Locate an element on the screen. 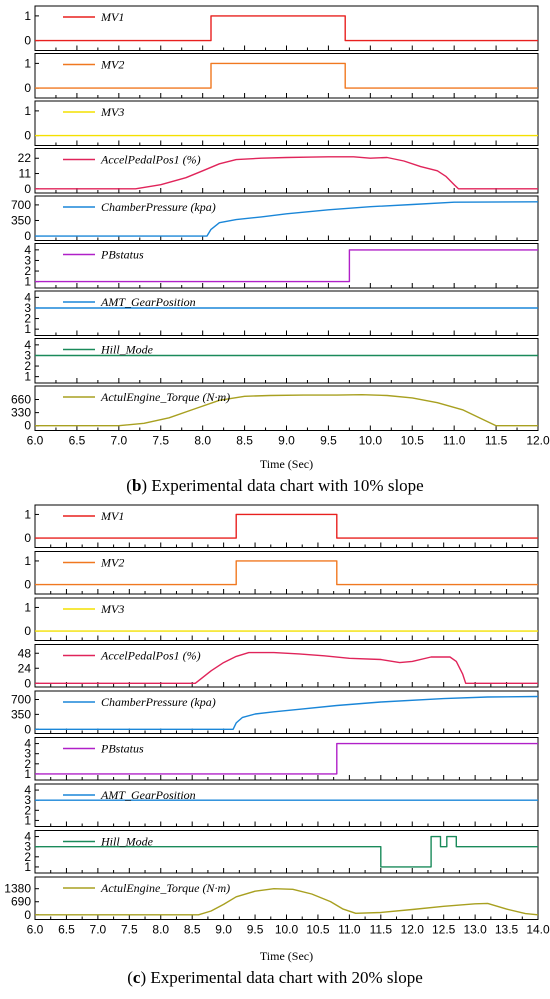 This screenshot has height=999, width=550. y-tick-label: 350 is located at coordinates (21, 714).